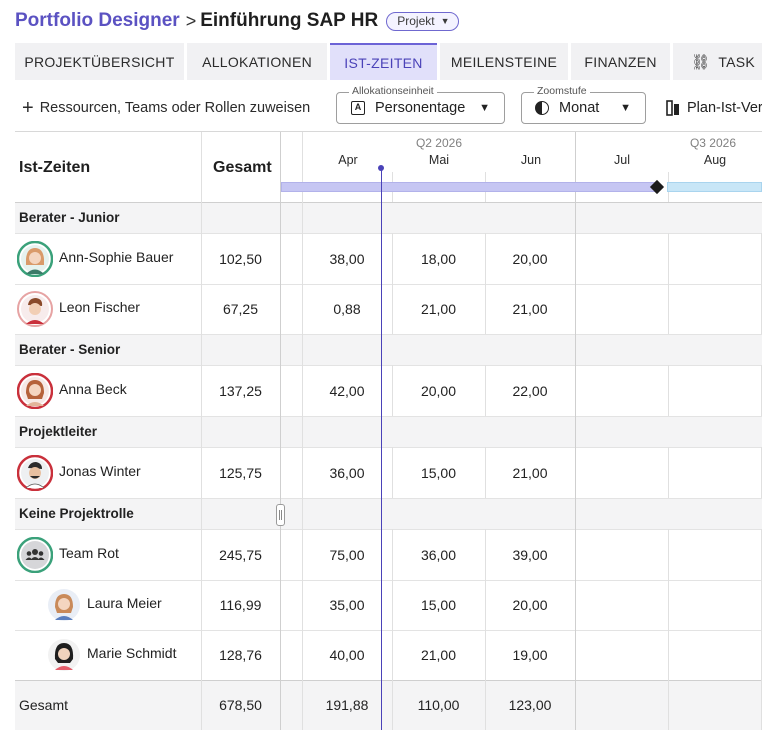 The width and height of the screenshot is (762, 730). Describe the element at coordinates (724, 108) in the screenshot. I see `plan-ist-label: Plan-Ist-Ver` at that location.